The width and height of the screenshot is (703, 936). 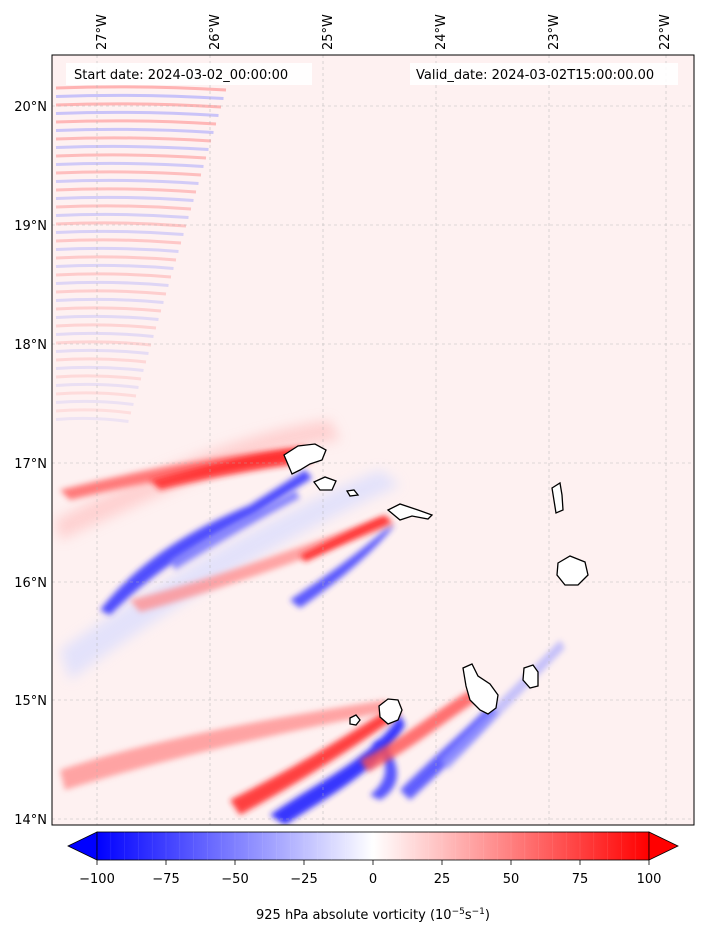 What do you see at coordinates (557, 497) in the screenshot?
I see `island-sal` at bounding box center [557, 497].